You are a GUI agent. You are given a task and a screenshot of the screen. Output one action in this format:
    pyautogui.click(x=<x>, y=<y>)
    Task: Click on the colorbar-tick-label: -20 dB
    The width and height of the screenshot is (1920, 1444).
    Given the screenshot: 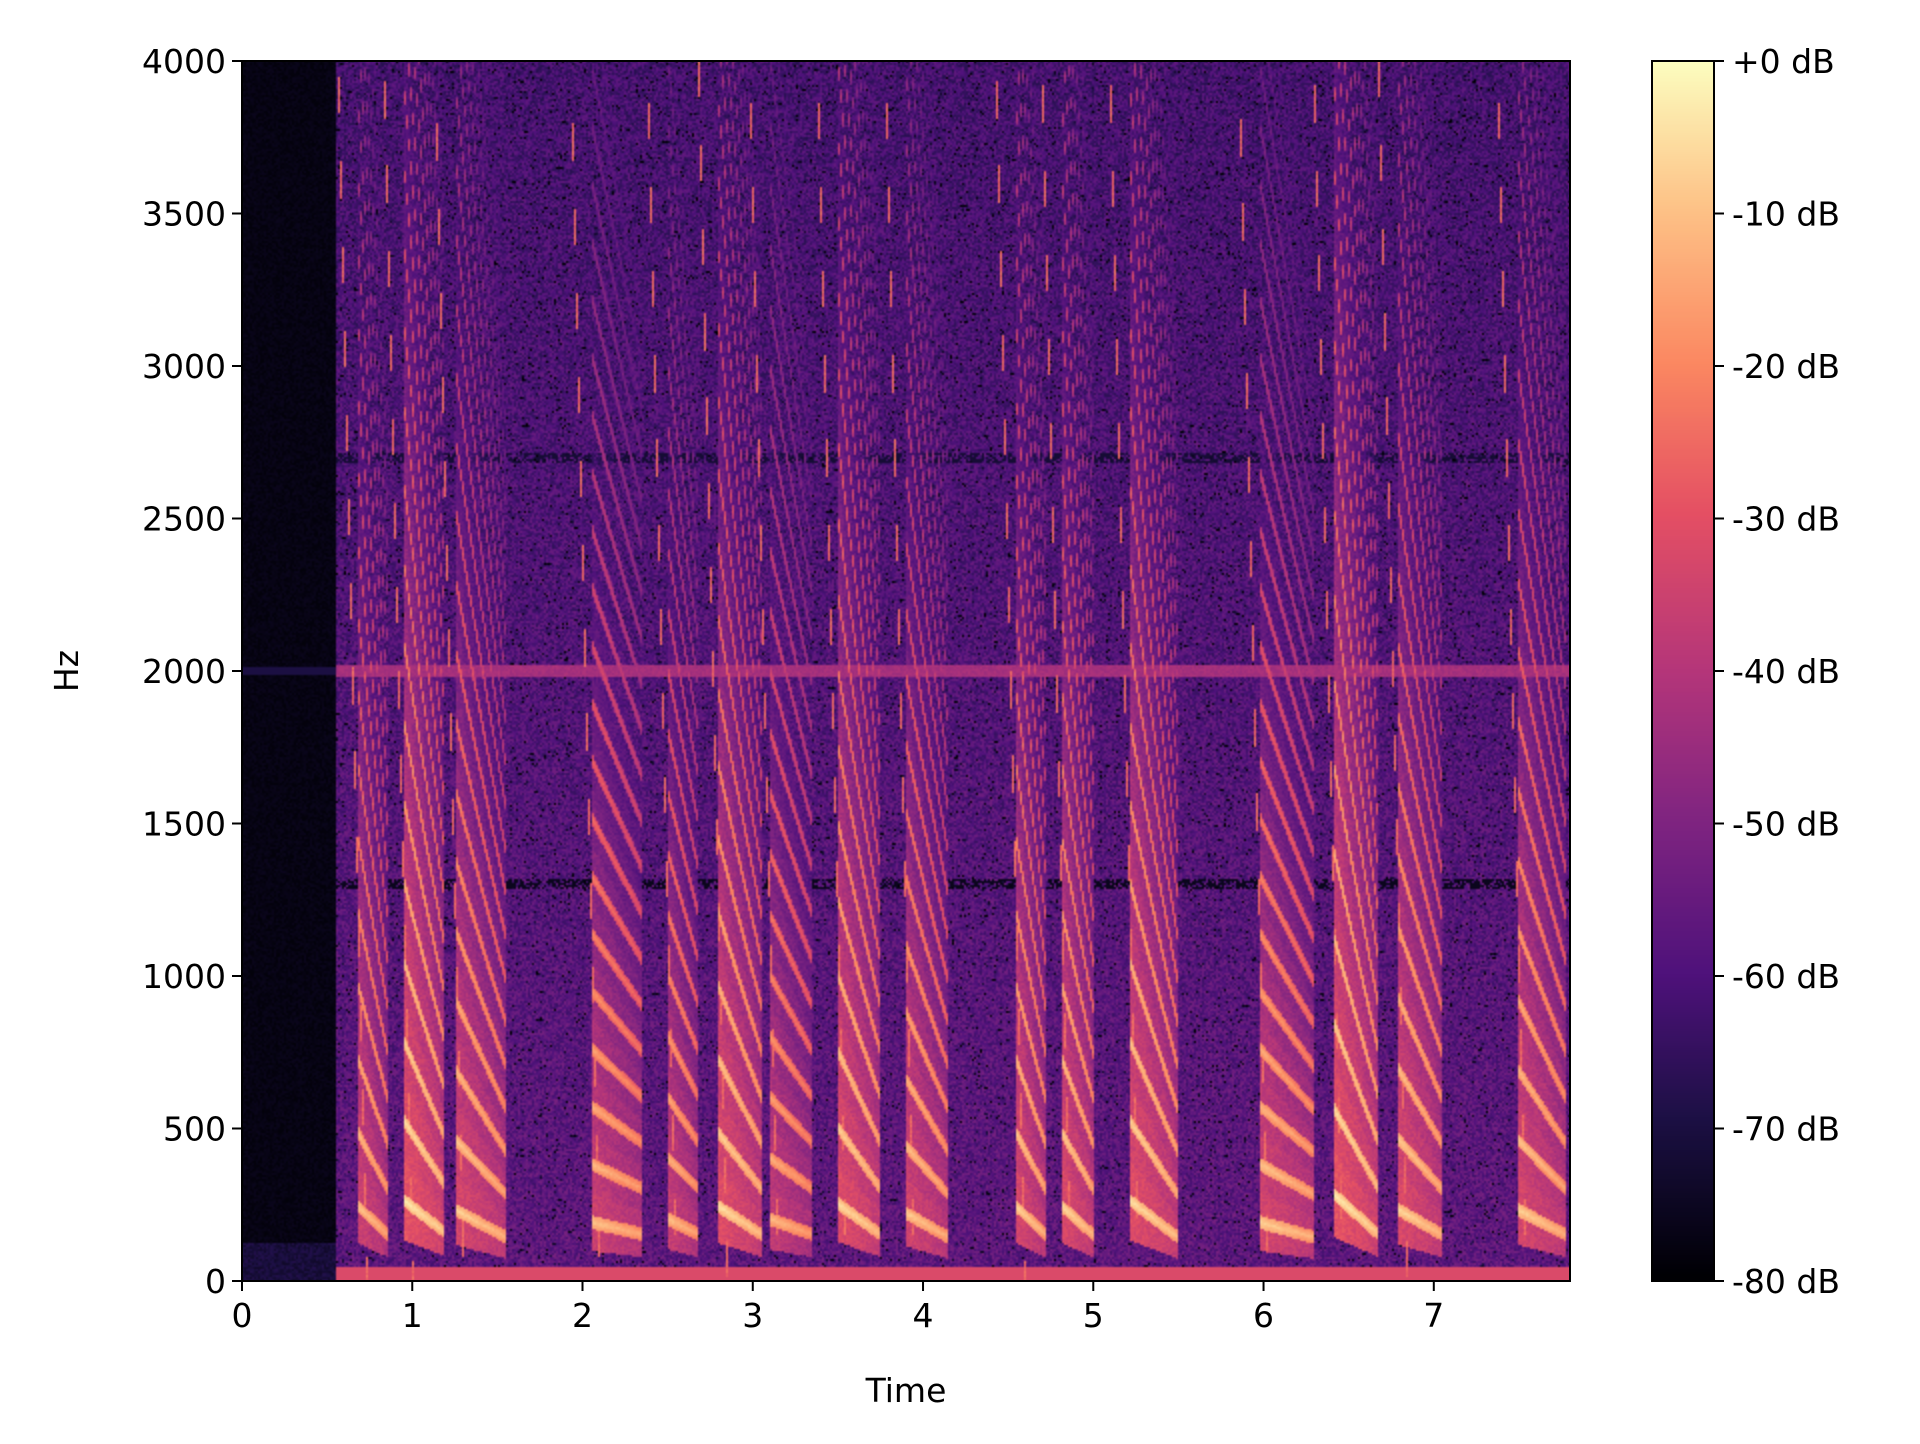 What is the action you would take?
    pyautogui.click(x=1786, y=366)
    